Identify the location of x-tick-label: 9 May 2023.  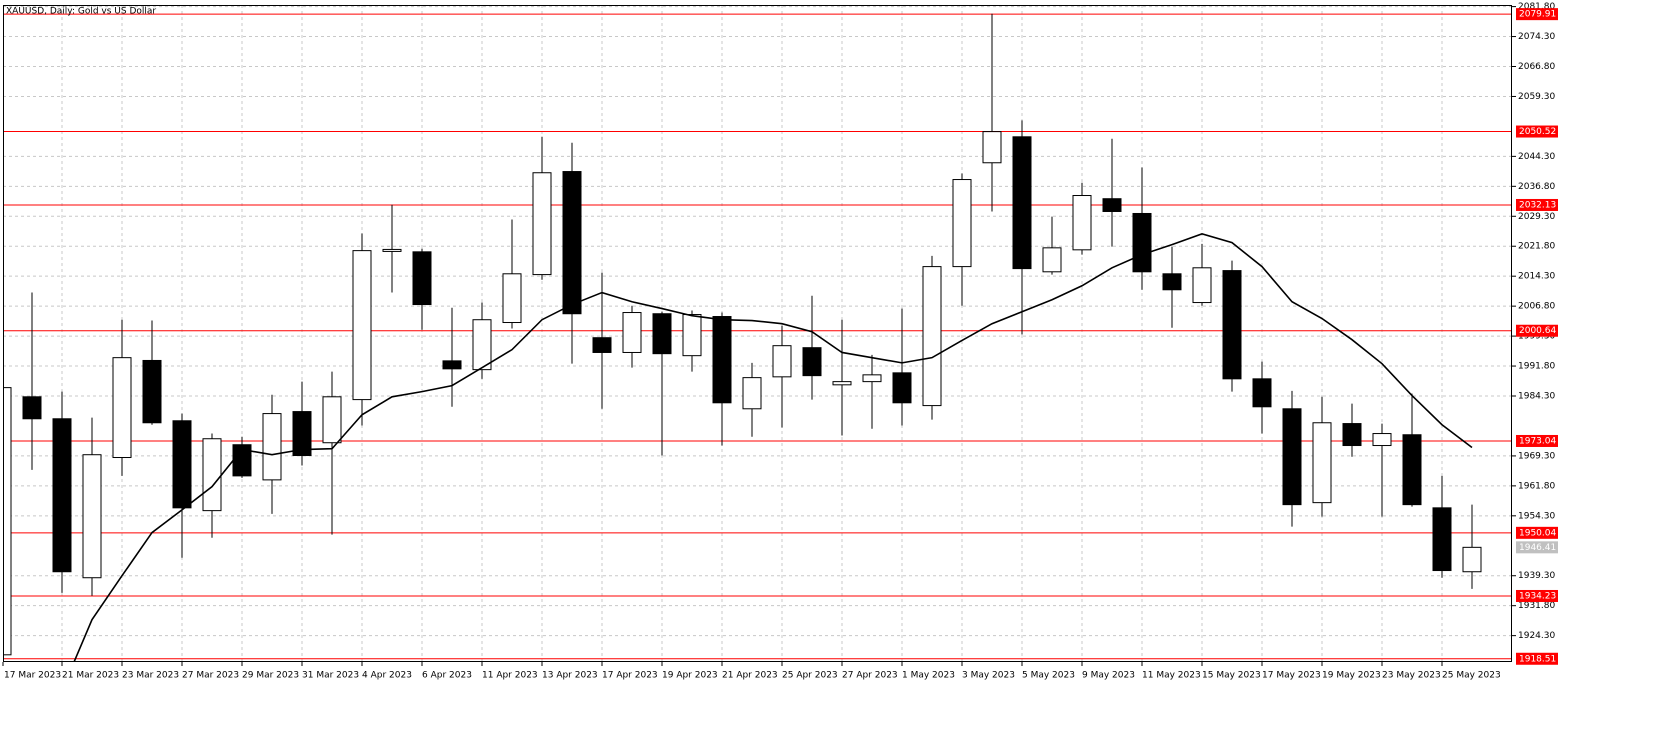
(1108, 676).